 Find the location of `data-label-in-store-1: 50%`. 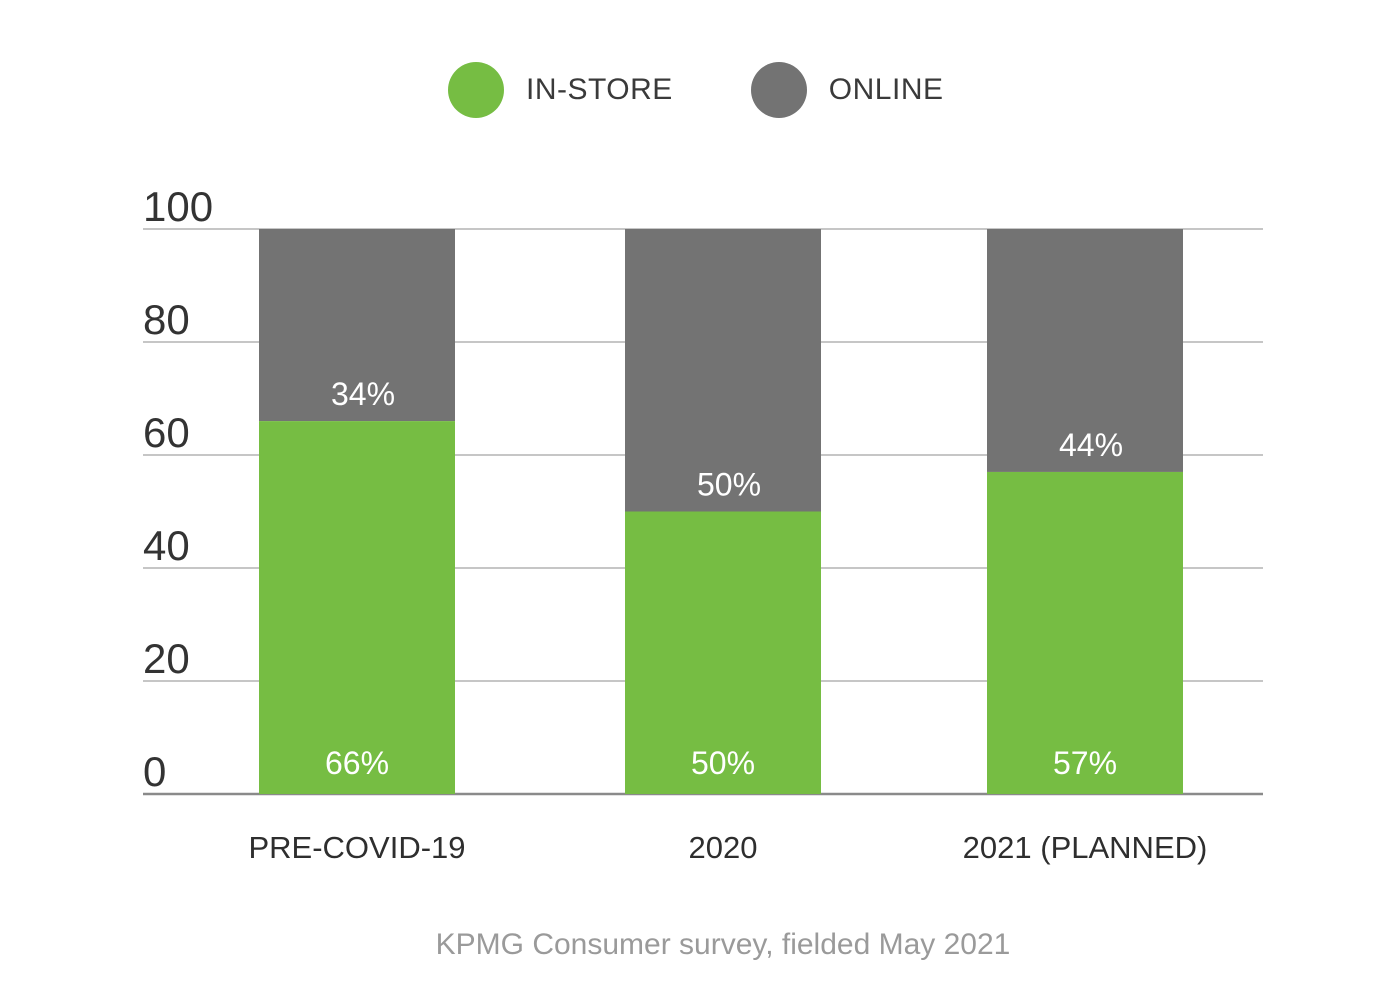

data-label-in-store-1: 50% is located at coordinates (723, 763).